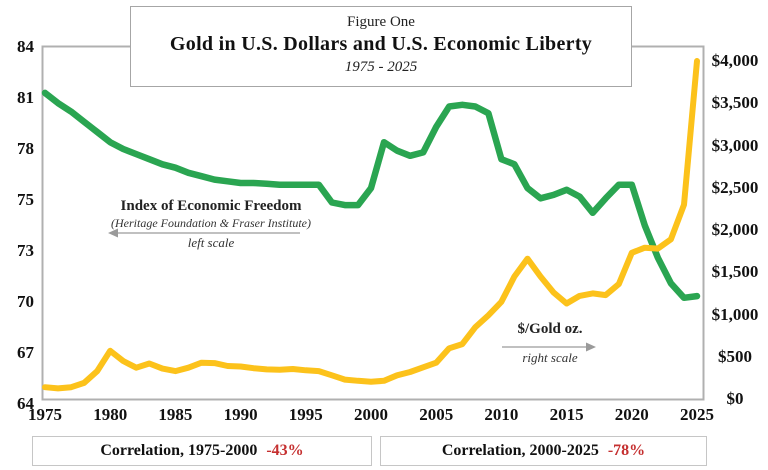 The width and height of the screenshot is (768, 470). I want to click on left-scale-arrow-icon, so click(204, 233).